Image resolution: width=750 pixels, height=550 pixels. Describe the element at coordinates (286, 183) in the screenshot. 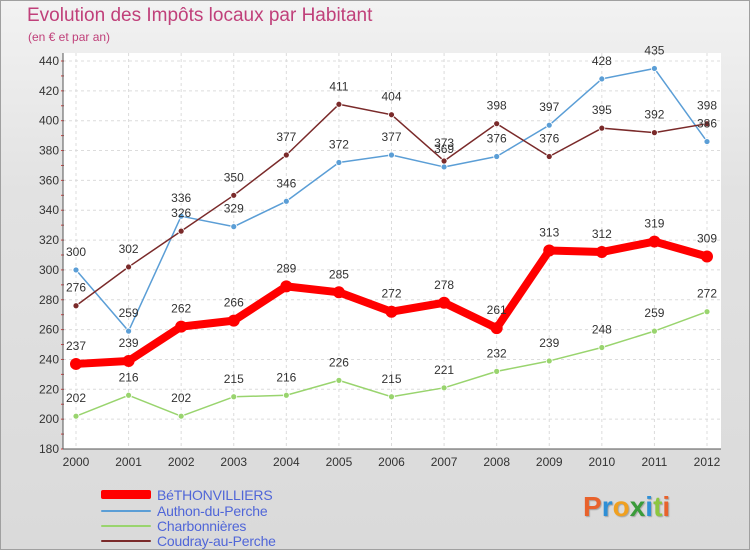

I see `data-label-authon-du-perche: 346` at that location.